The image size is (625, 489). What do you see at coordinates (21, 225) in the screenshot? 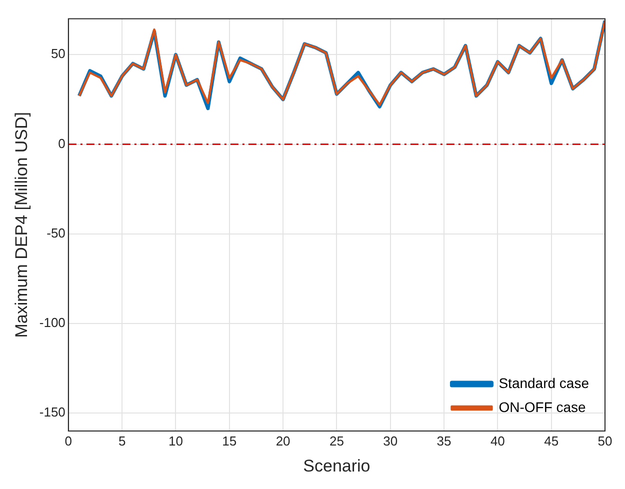
I see `y-axis-title: Maximum DEP4 [Million USD]` at bounding box center [21, 225].